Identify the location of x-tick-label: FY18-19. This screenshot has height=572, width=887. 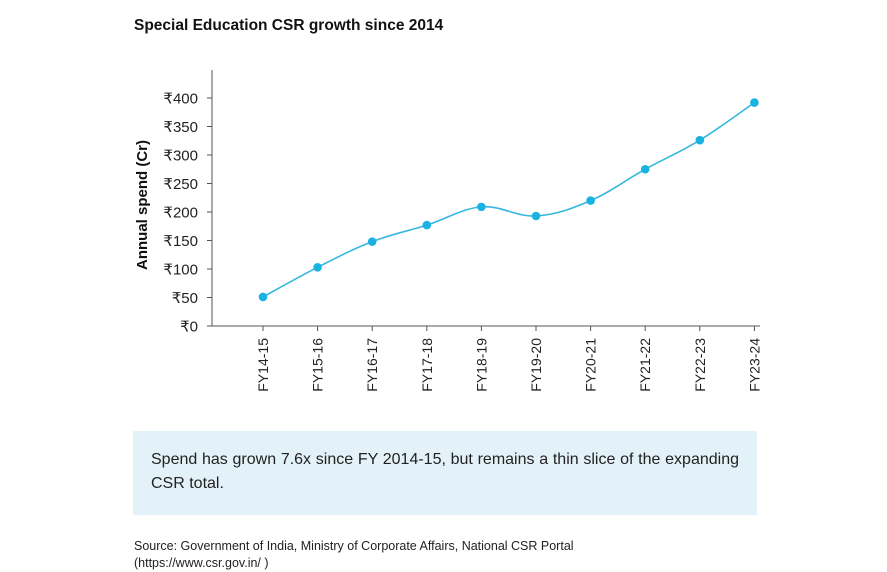
(481, 365).